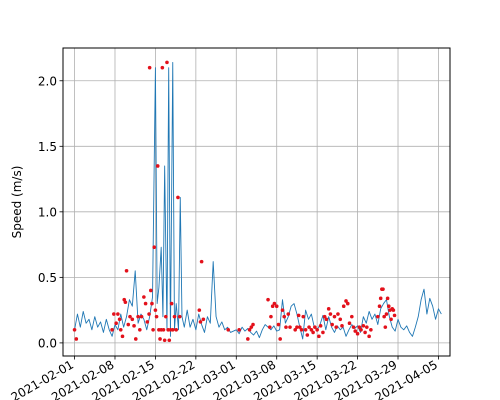 The width and height of the screenshot is (500, 400). Describe the element at coordinates (47, 212) in the screenshot. I see `y-tick-label: 1.0` at that location.